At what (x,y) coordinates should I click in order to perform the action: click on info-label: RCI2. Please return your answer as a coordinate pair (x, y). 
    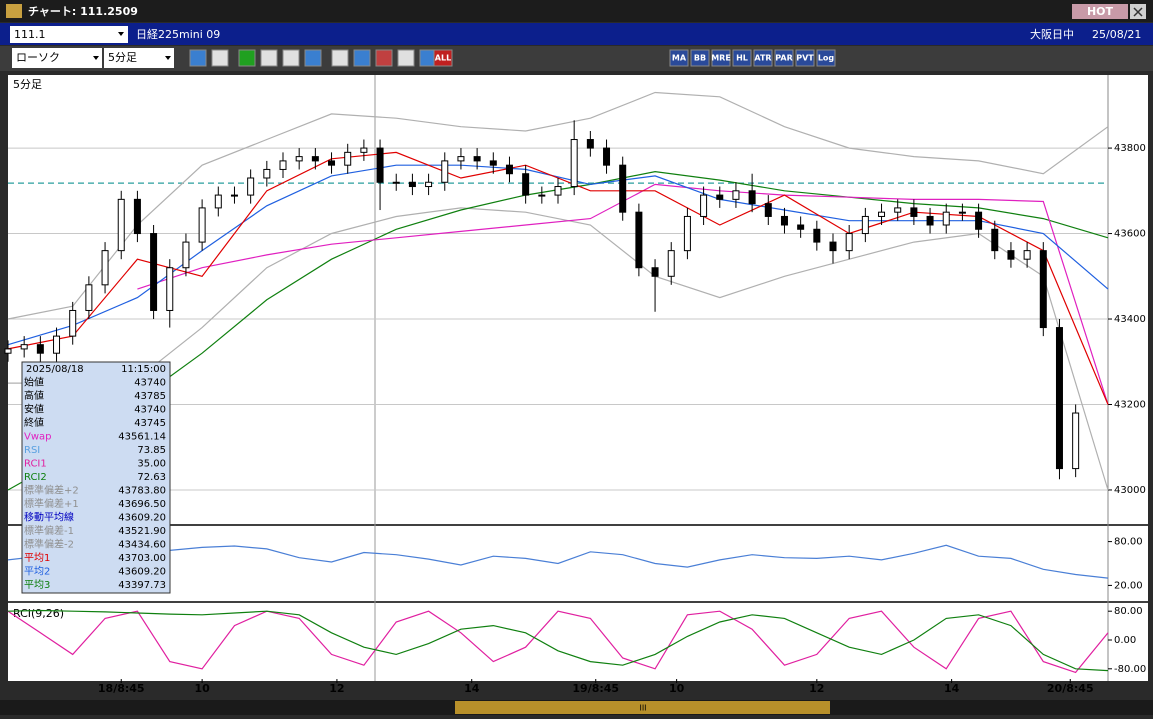
    Looking at the image, I should click on (35, 477).